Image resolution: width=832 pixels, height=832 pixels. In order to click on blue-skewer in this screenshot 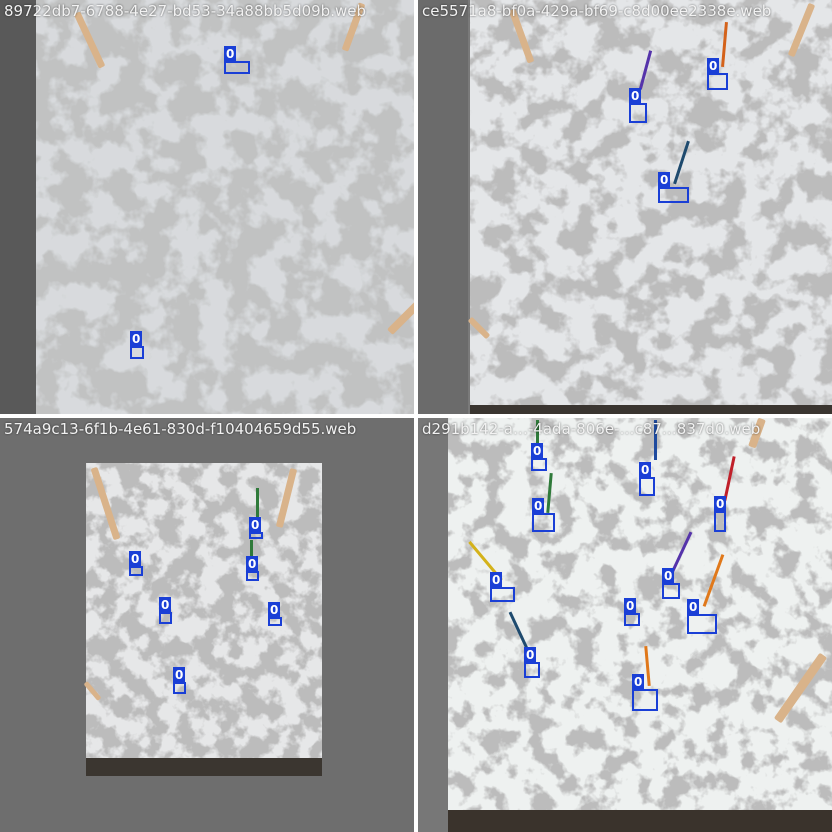, I will do `click(655, 440)`.